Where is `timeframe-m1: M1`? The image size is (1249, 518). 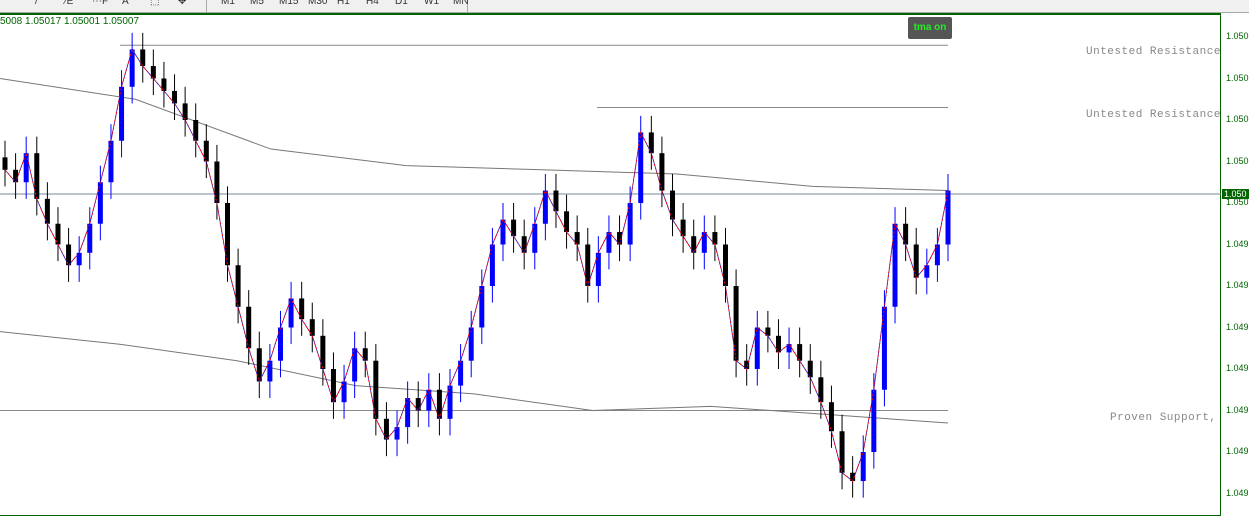 timeframe-m1: M1 is located at coordinates (228, 3).